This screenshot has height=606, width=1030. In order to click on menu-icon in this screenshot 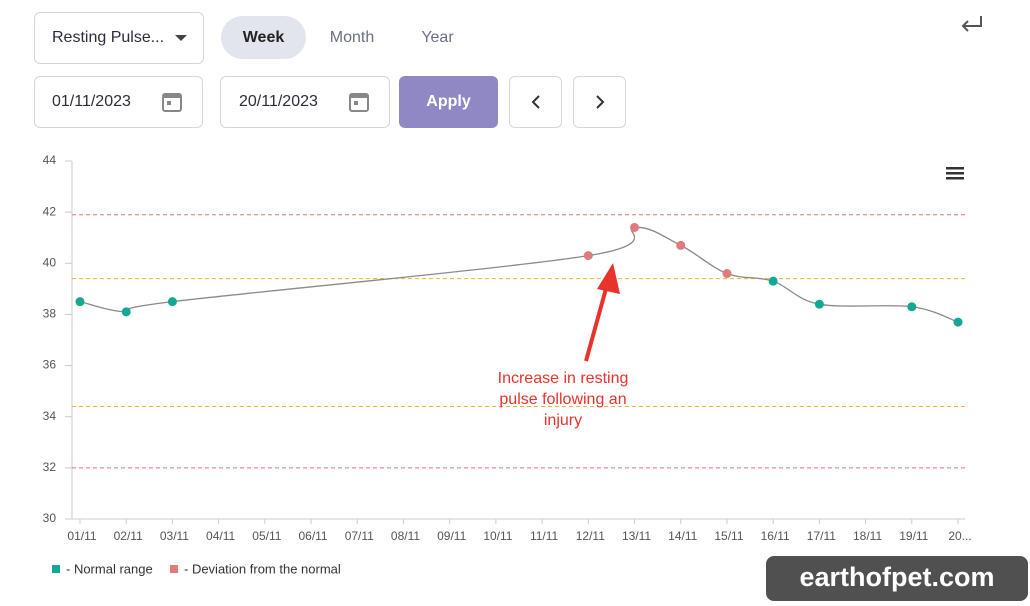, I will do `click(955, 173)`.